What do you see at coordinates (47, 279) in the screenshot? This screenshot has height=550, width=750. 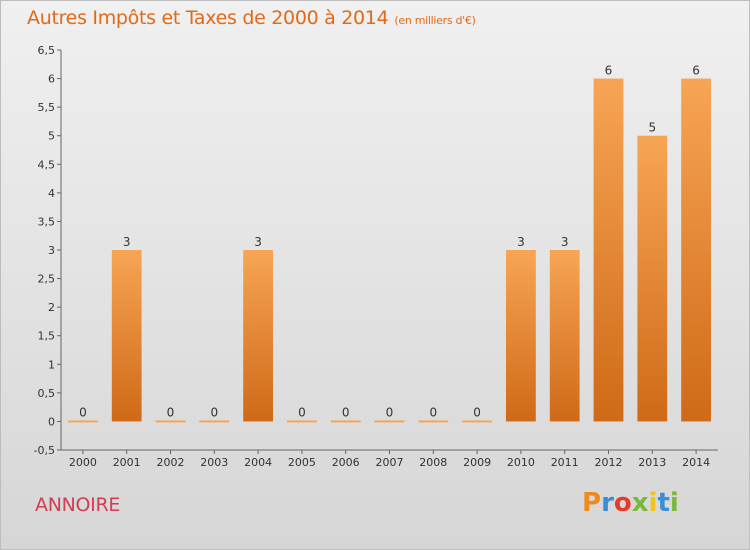 I see `y-tick-label: 2,5` at bounding box center [47, 279].